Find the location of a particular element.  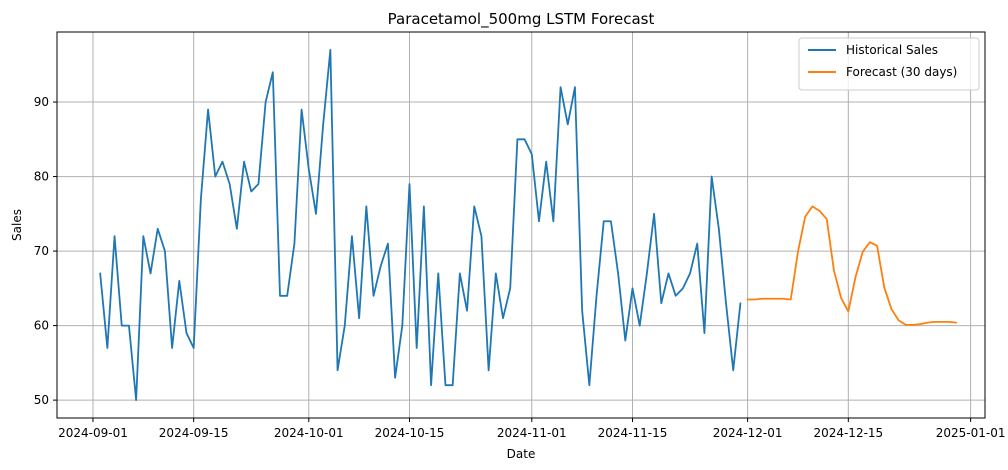

x-tick-label: 2024-10-01 is located at coordinates (309, 433).